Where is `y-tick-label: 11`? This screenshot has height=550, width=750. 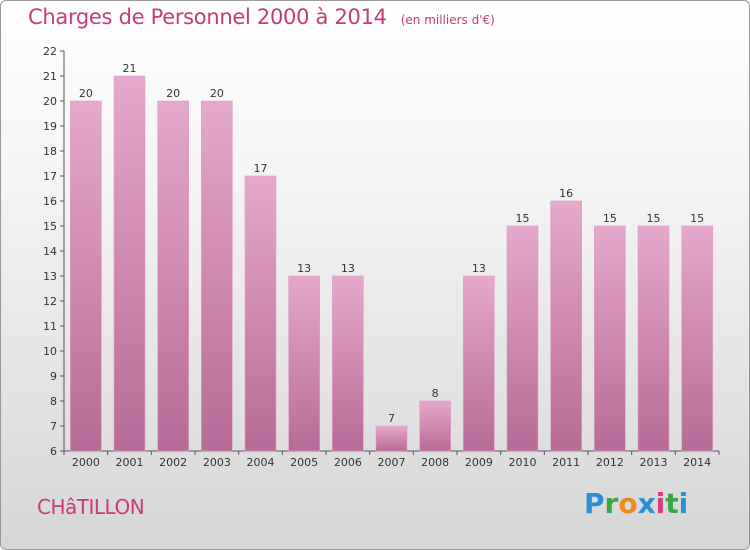 y-tick-label: 11 is located at coordinates (50, 326).